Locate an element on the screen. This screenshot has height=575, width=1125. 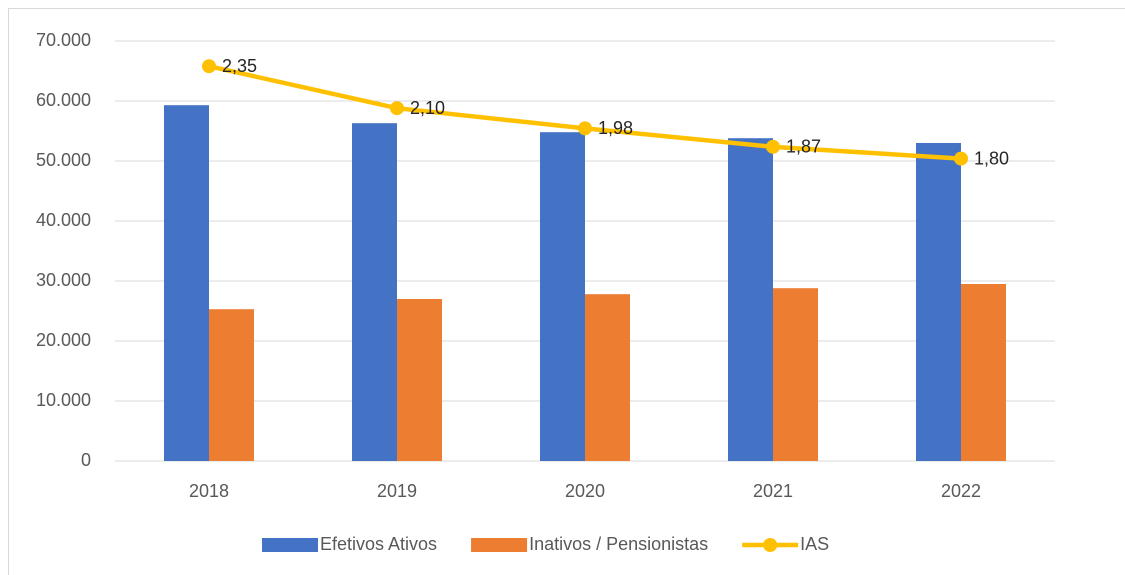
y-tick-label: 60.000 is located at coordinates (63, 100).